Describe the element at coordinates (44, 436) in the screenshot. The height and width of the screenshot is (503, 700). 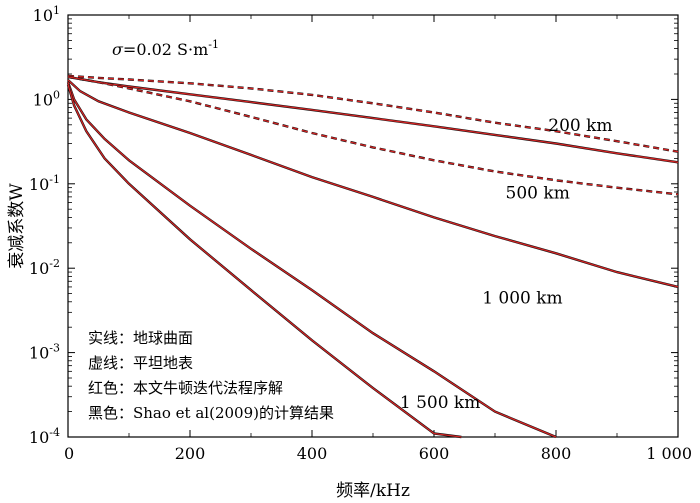
I see `y-tick-label: 10⁻⁴` at that location.